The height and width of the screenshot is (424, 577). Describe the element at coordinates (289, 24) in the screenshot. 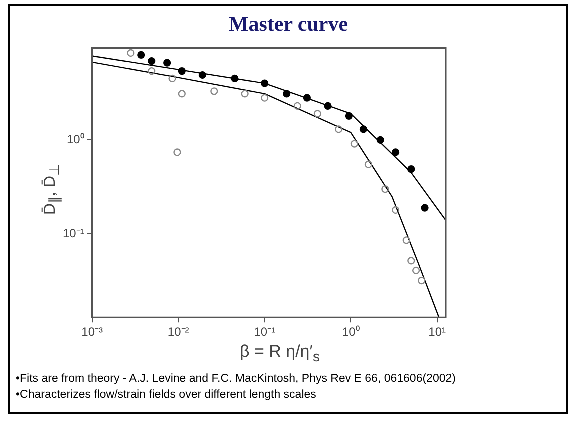

I see `chart-title: Master curve` at that location.